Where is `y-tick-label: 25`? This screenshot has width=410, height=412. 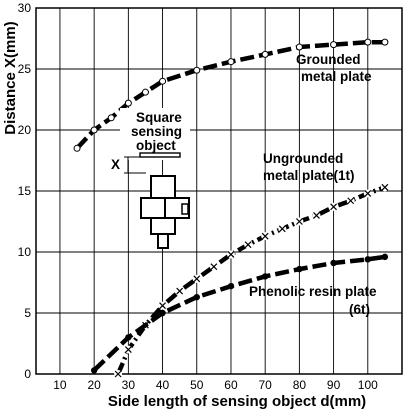
y-tick-label: 25 is located at coordinates (25, 69).